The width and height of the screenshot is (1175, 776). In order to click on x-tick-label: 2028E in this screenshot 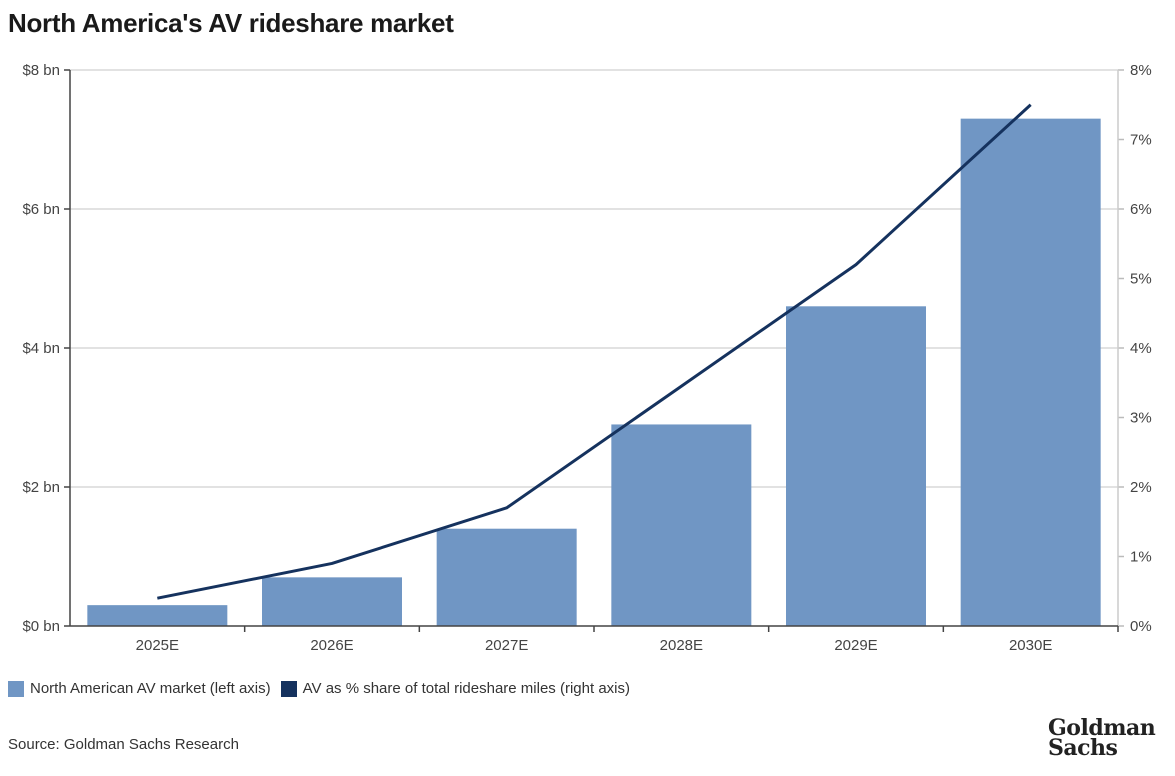, I will do `click(681, 645)`.